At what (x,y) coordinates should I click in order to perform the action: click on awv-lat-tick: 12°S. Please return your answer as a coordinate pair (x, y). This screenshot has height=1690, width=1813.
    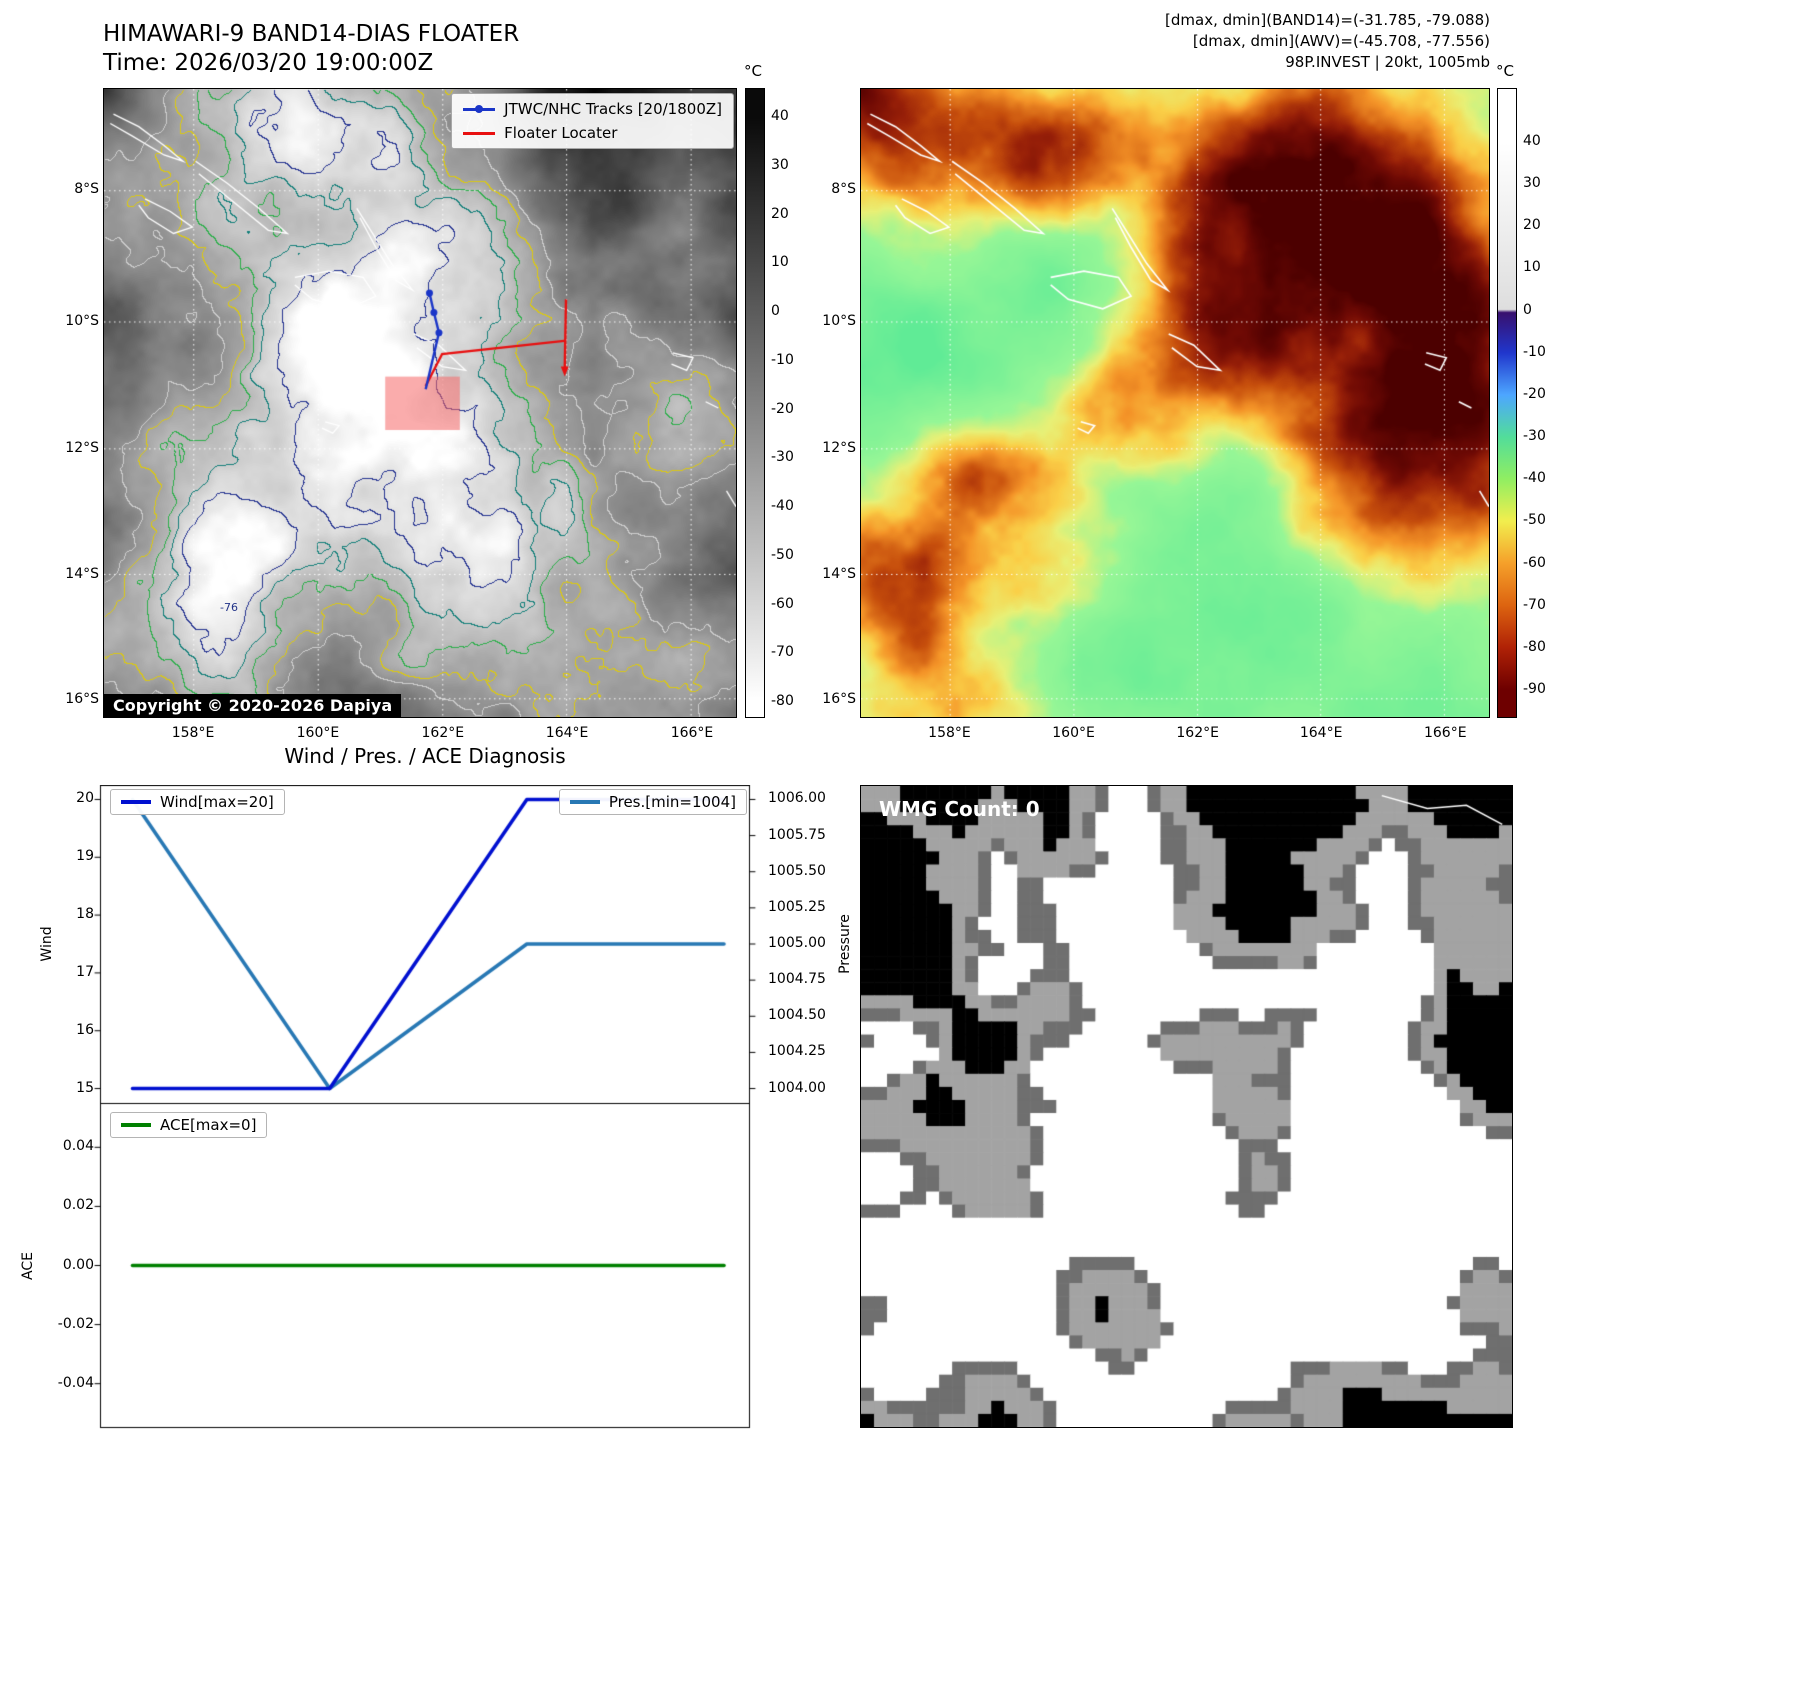
    Looking at the image, I should click on (839, 447).